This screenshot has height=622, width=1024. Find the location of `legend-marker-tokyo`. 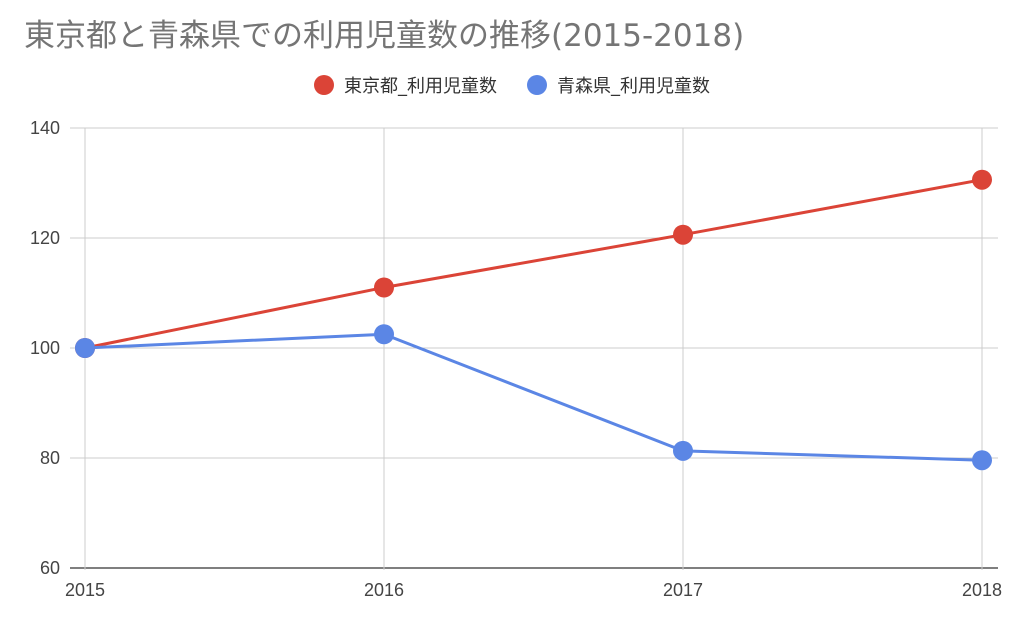

legend-marker-tokyo is located at coordinates (324, 85).